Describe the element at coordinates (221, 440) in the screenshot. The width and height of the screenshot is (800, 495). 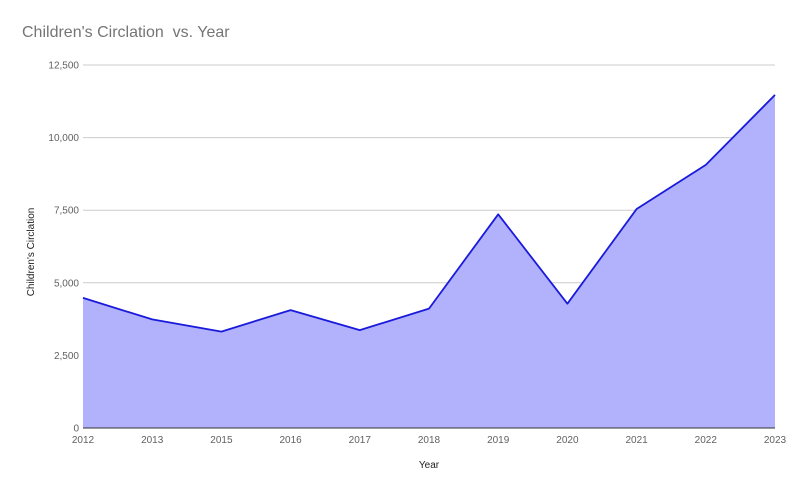
I see `x-tick-label: 2015` at that location.